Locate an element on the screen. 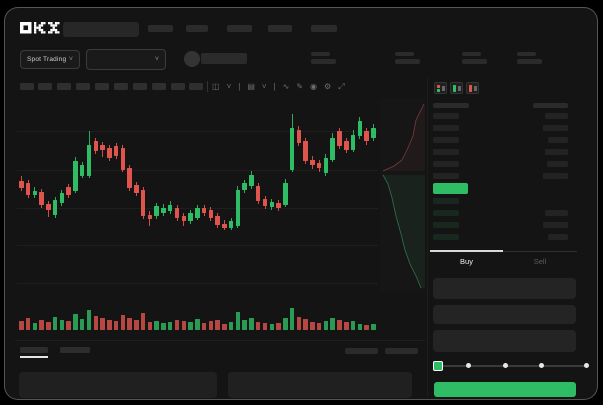  fullscreen-icon: ⤢ is located at coordinates (341, 86).